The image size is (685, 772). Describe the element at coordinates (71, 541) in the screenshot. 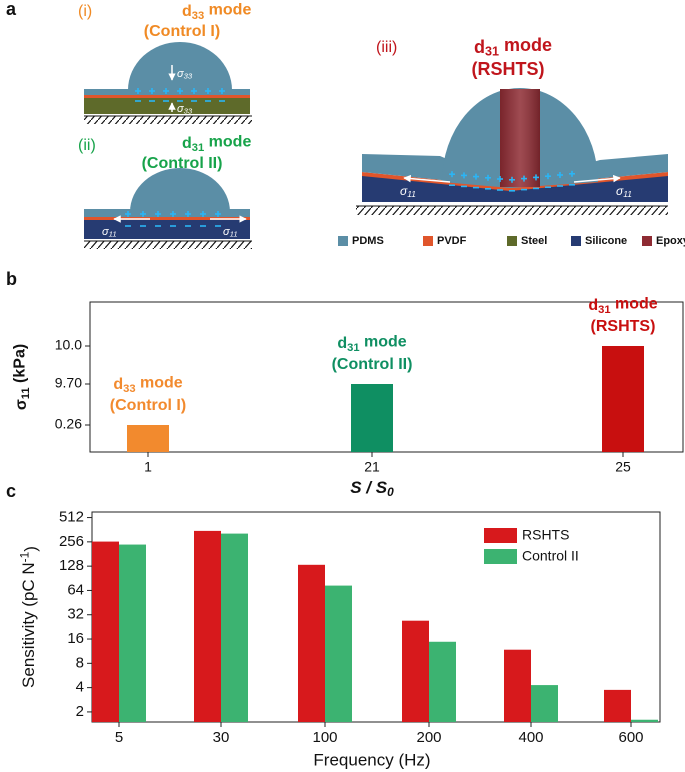

I see `y-tick-label: 256` at that location.